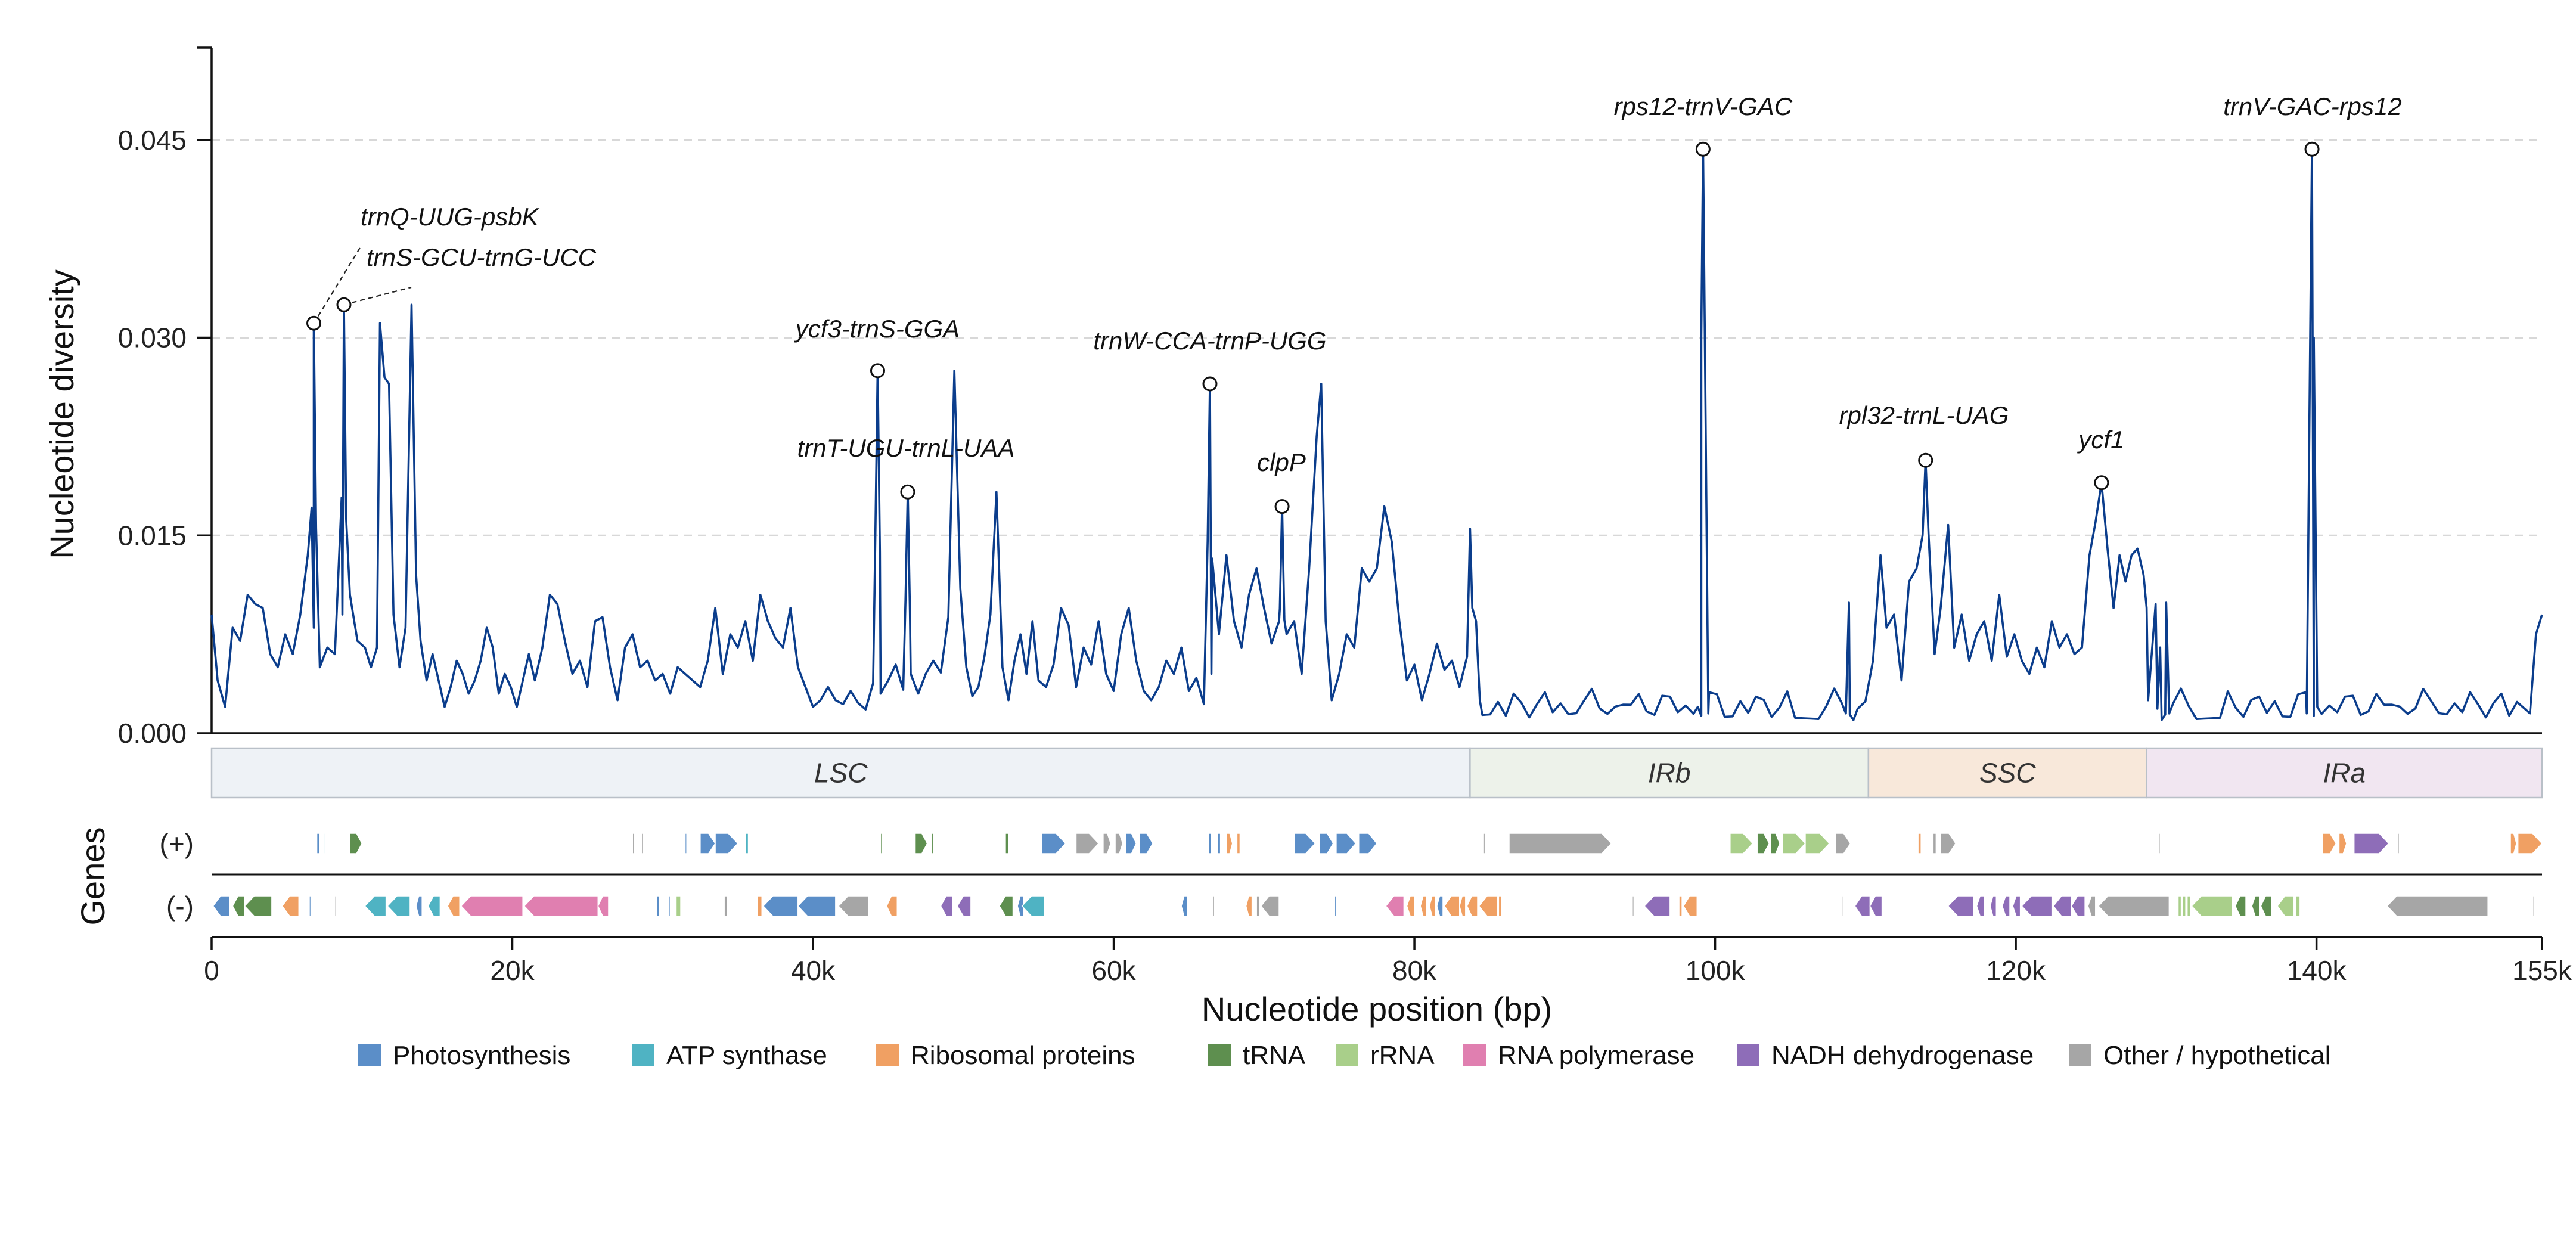  I want to click on peak-label-9: trnV-GAC-rps12, so click(2313, 106).